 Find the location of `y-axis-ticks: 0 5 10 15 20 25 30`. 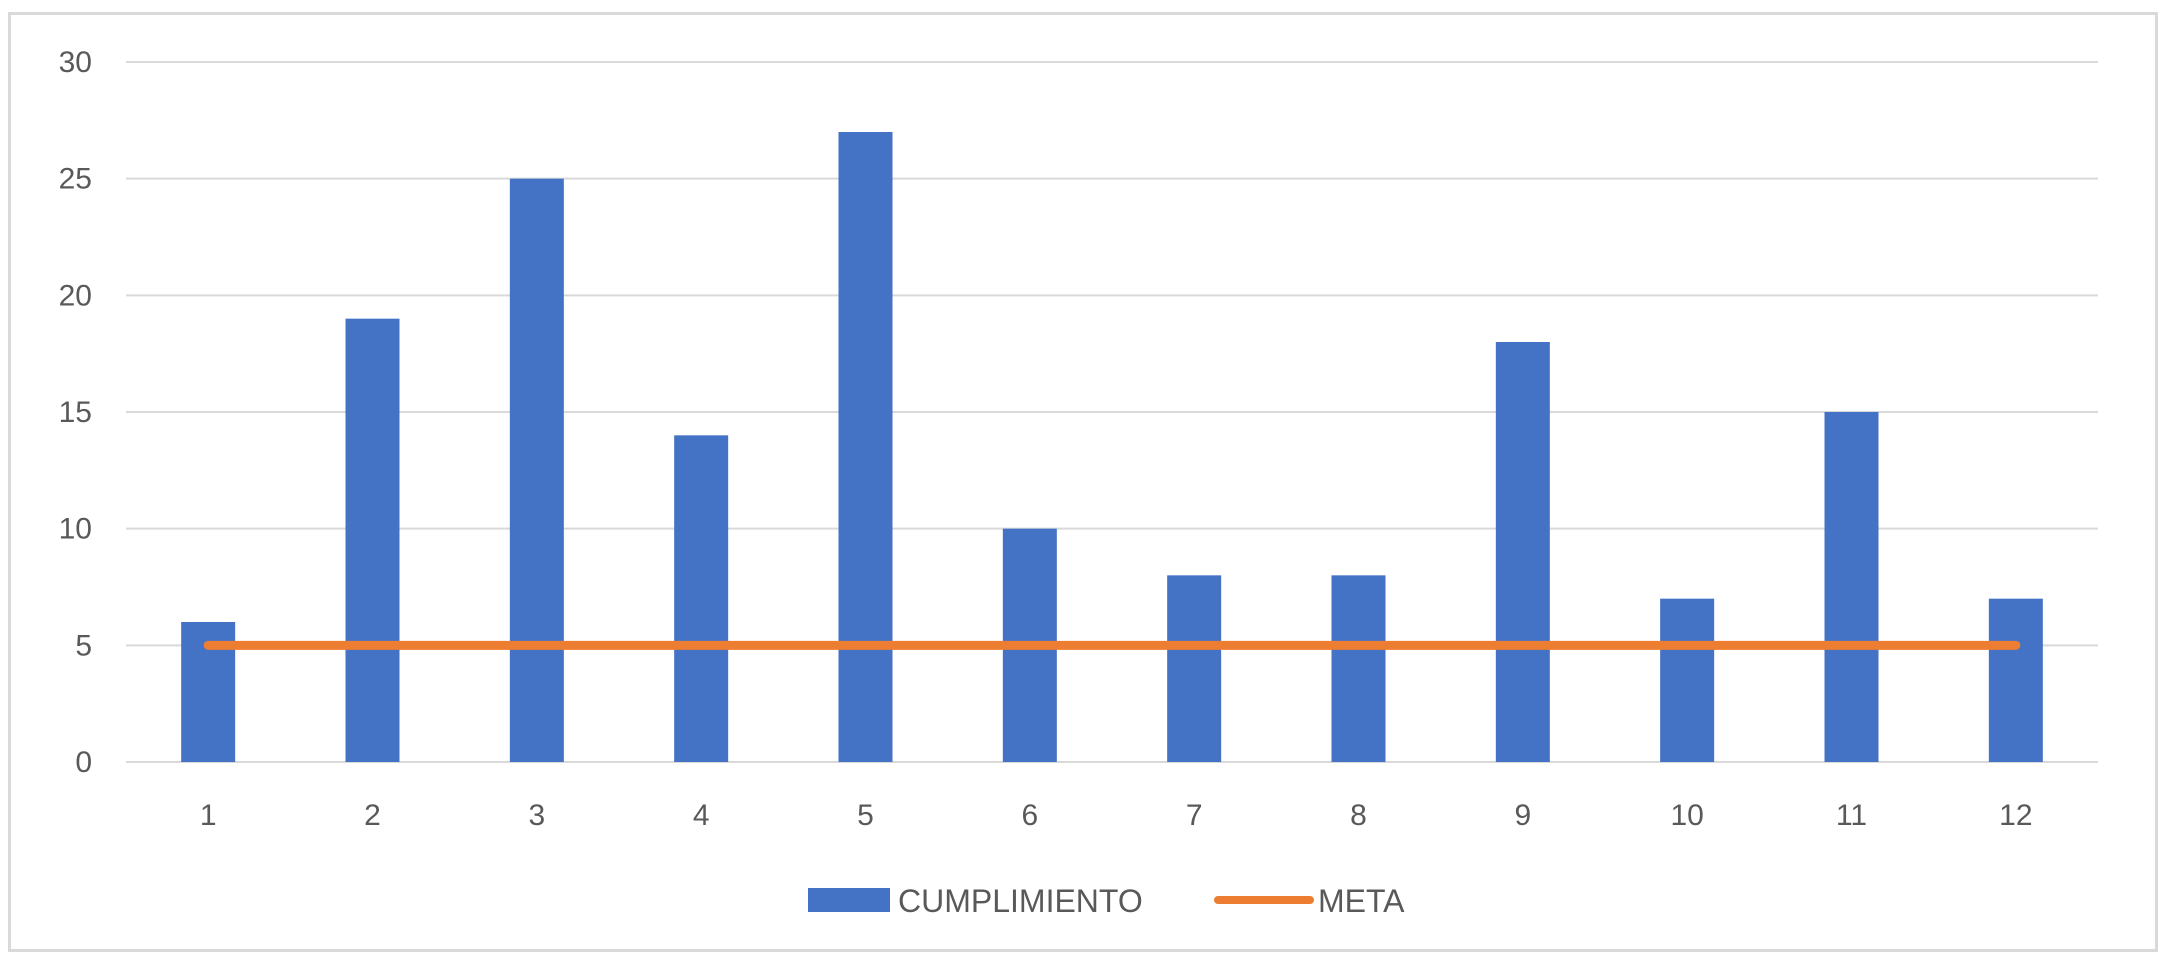

y-axis-ticks: 0 5 10 15 20 25 30 is located at coordinates (75, 412).